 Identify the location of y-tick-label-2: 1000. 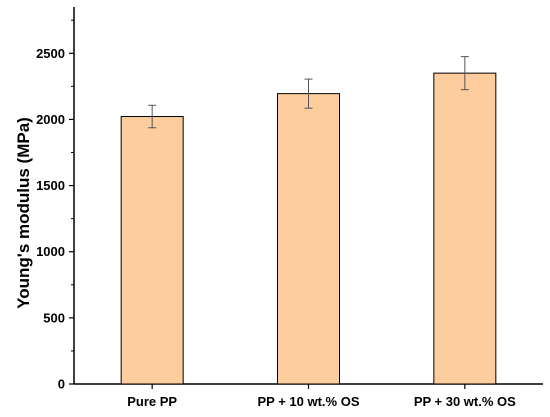
(50, 251).